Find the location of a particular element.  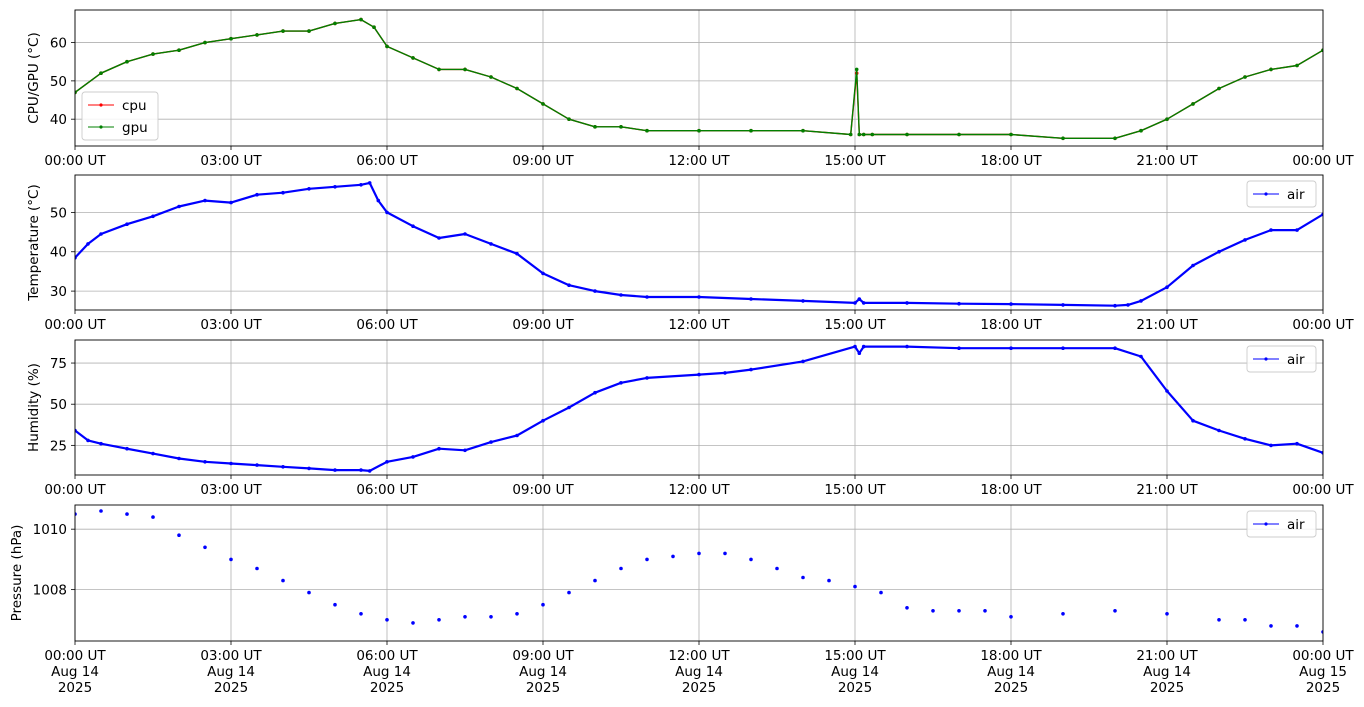

legend: cpu gpu is located at coordinates (120, 116).